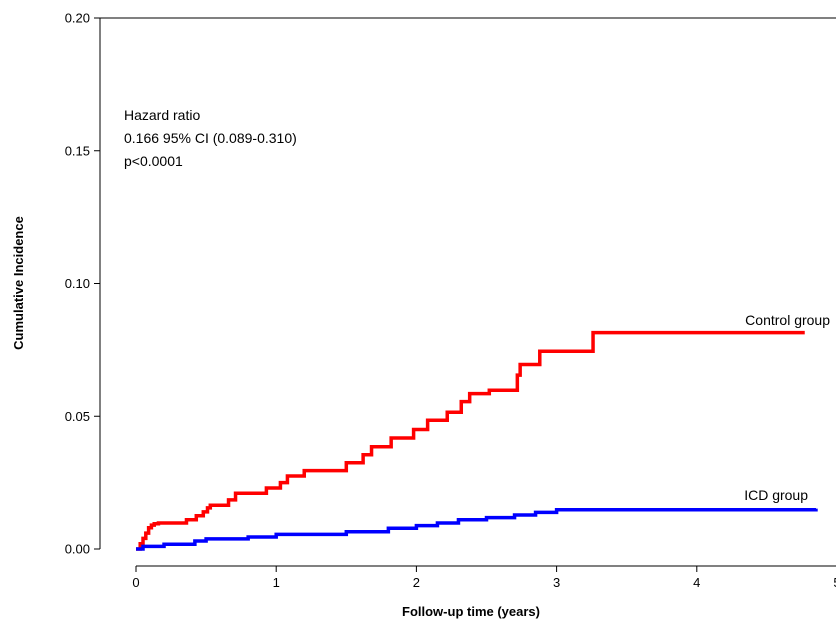 This screenshot has width=836, height=624. What do you see at coordinates (77, 150) in the screenshot?
I see `y-tick-label: 0.15` at bounding box center [77, 150].